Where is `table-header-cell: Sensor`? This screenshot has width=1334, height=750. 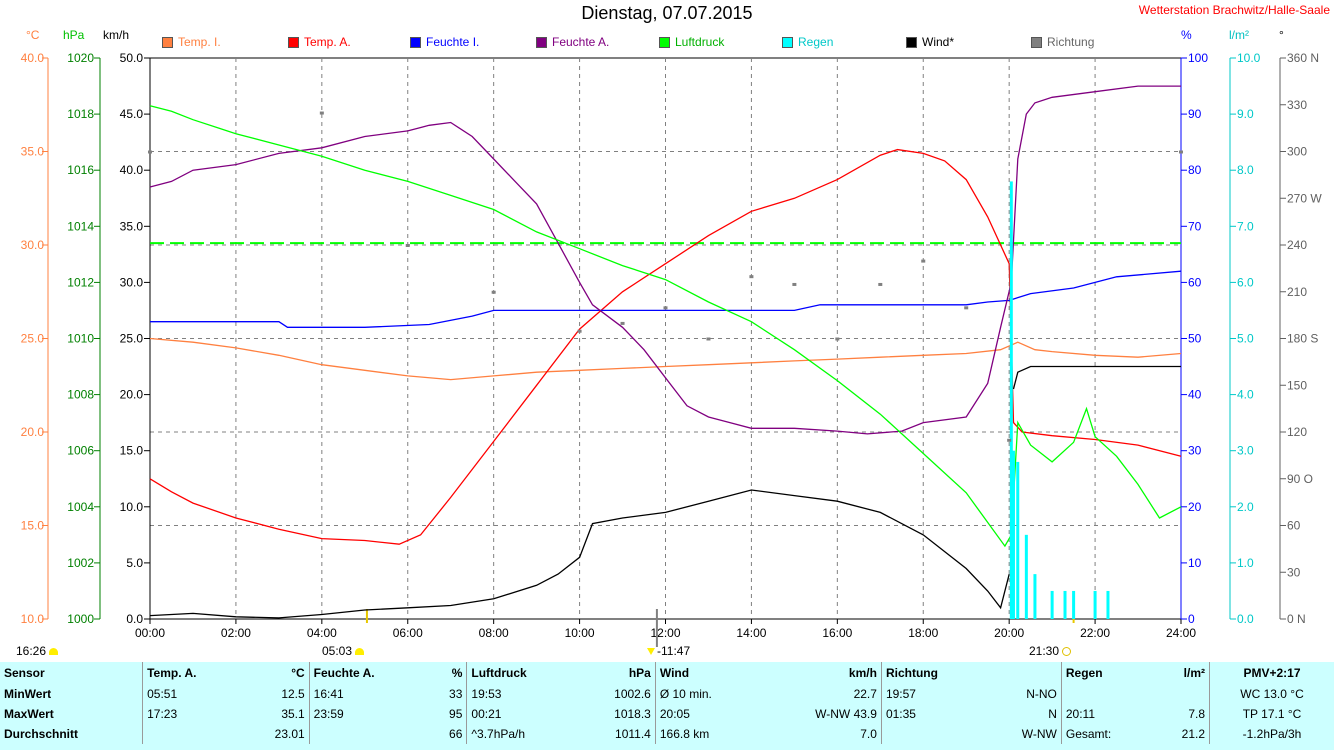 table-header-cell: Sensor is located at coordinates (24, 673).